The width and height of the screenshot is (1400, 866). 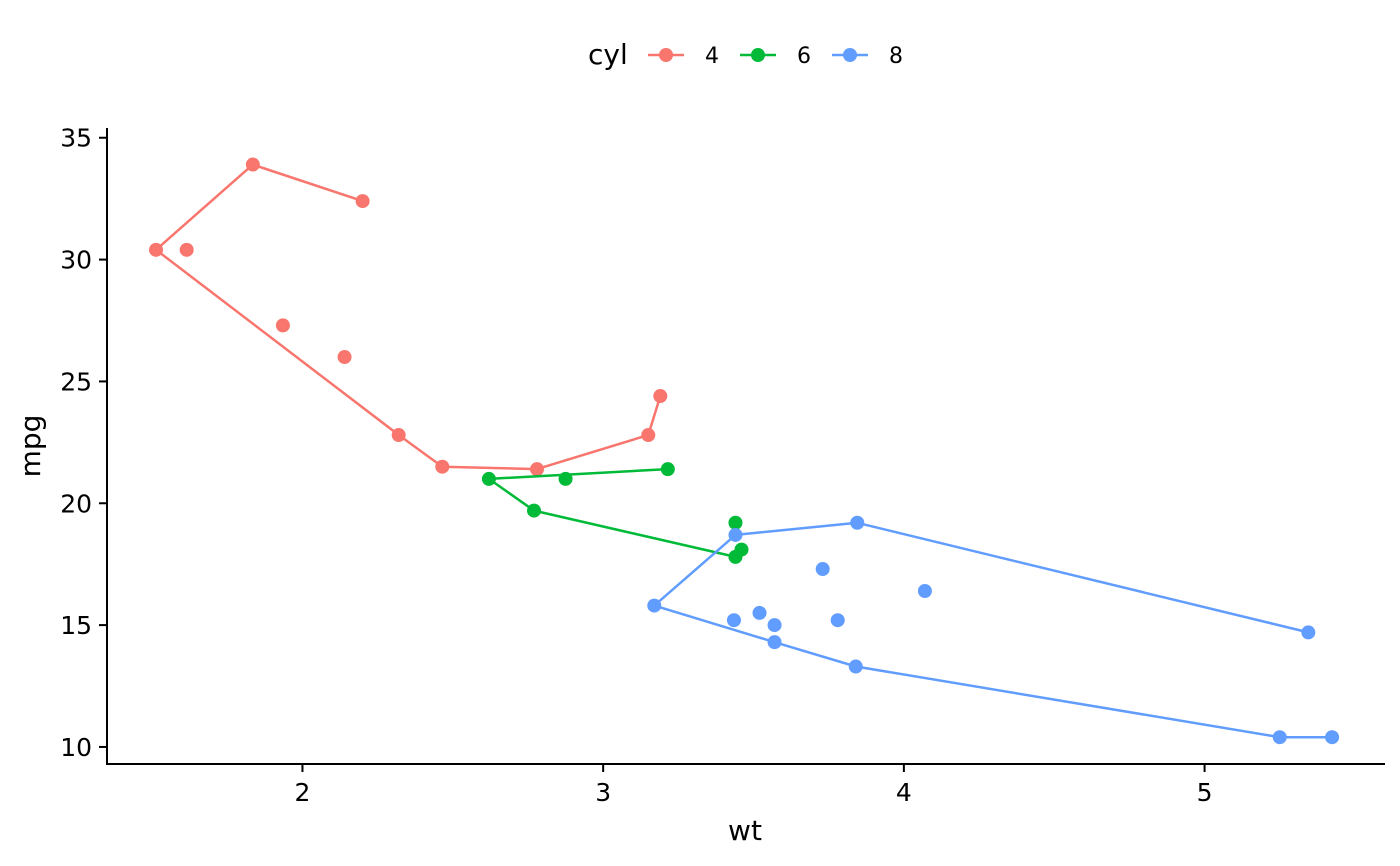 What do you see at coordinates (603, 792) in the screenshot?
I see `x-tick-label: 3` at bounding box center [603, 792].